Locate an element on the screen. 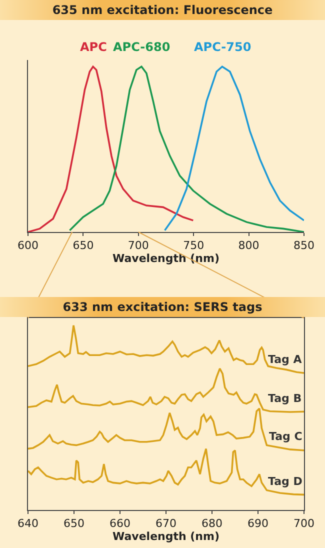  x-tick-label: 690 is located at coordinates (258, 523).